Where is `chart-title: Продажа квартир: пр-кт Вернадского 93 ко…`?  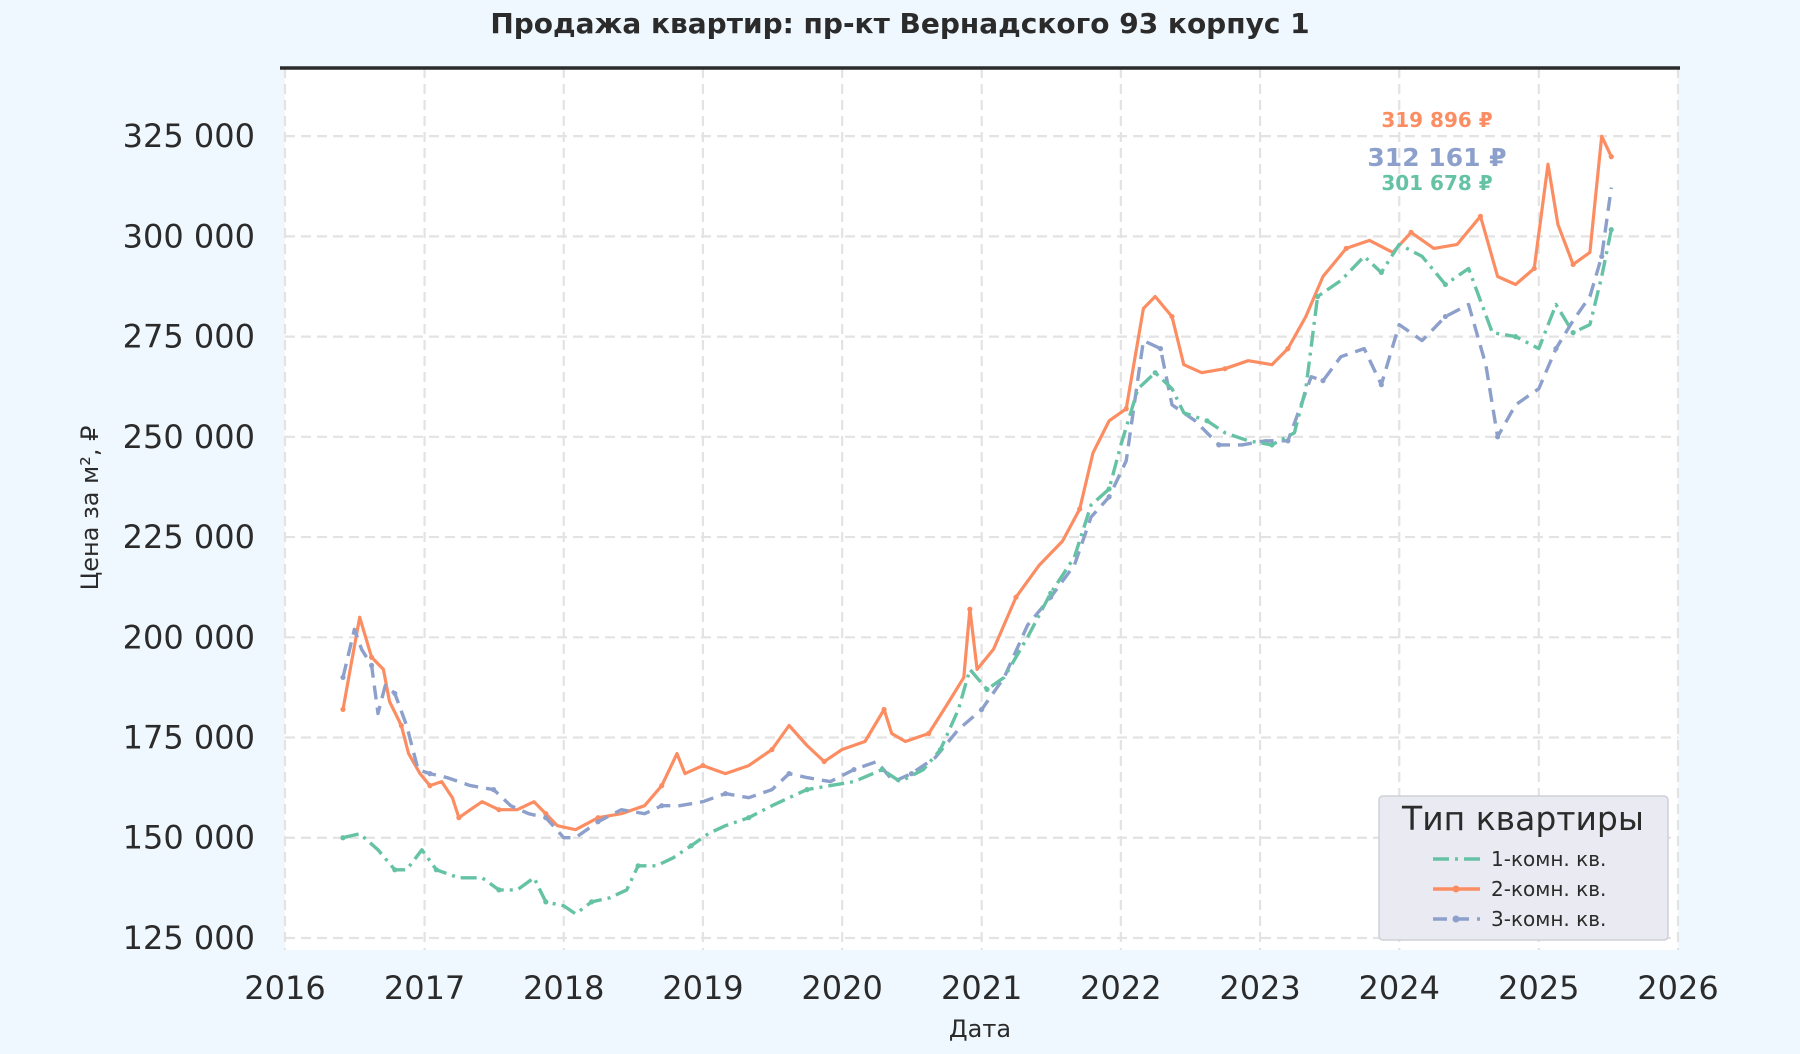 chart-title: Продажа квартир: пр-кт Вернадского 93 ко… is located at coordinates (899, 23).